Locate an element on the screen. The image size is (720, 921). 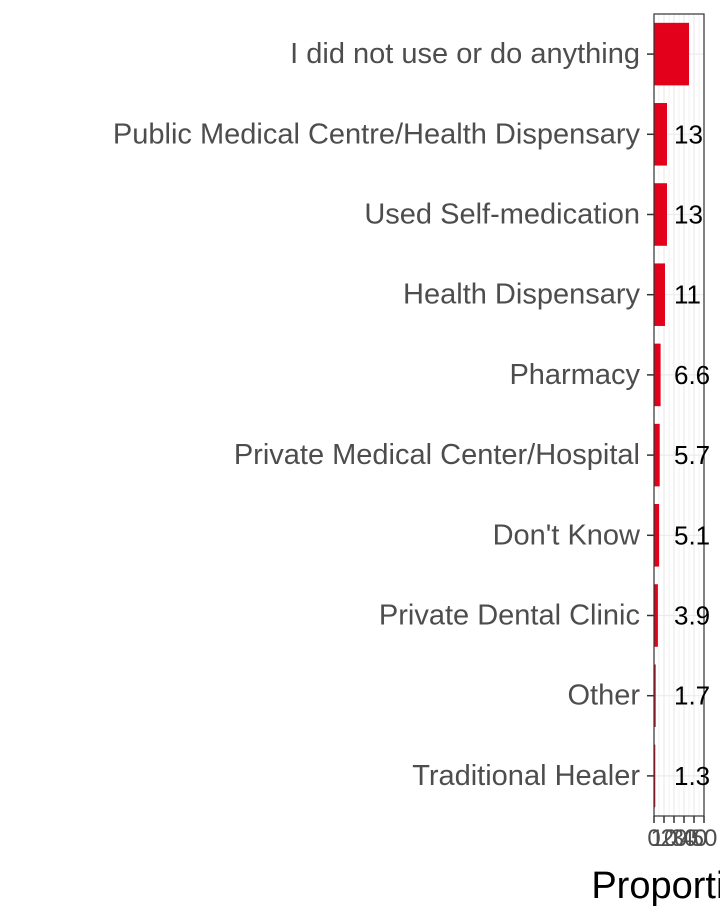
panel-border is located at coordinates (679, 415).